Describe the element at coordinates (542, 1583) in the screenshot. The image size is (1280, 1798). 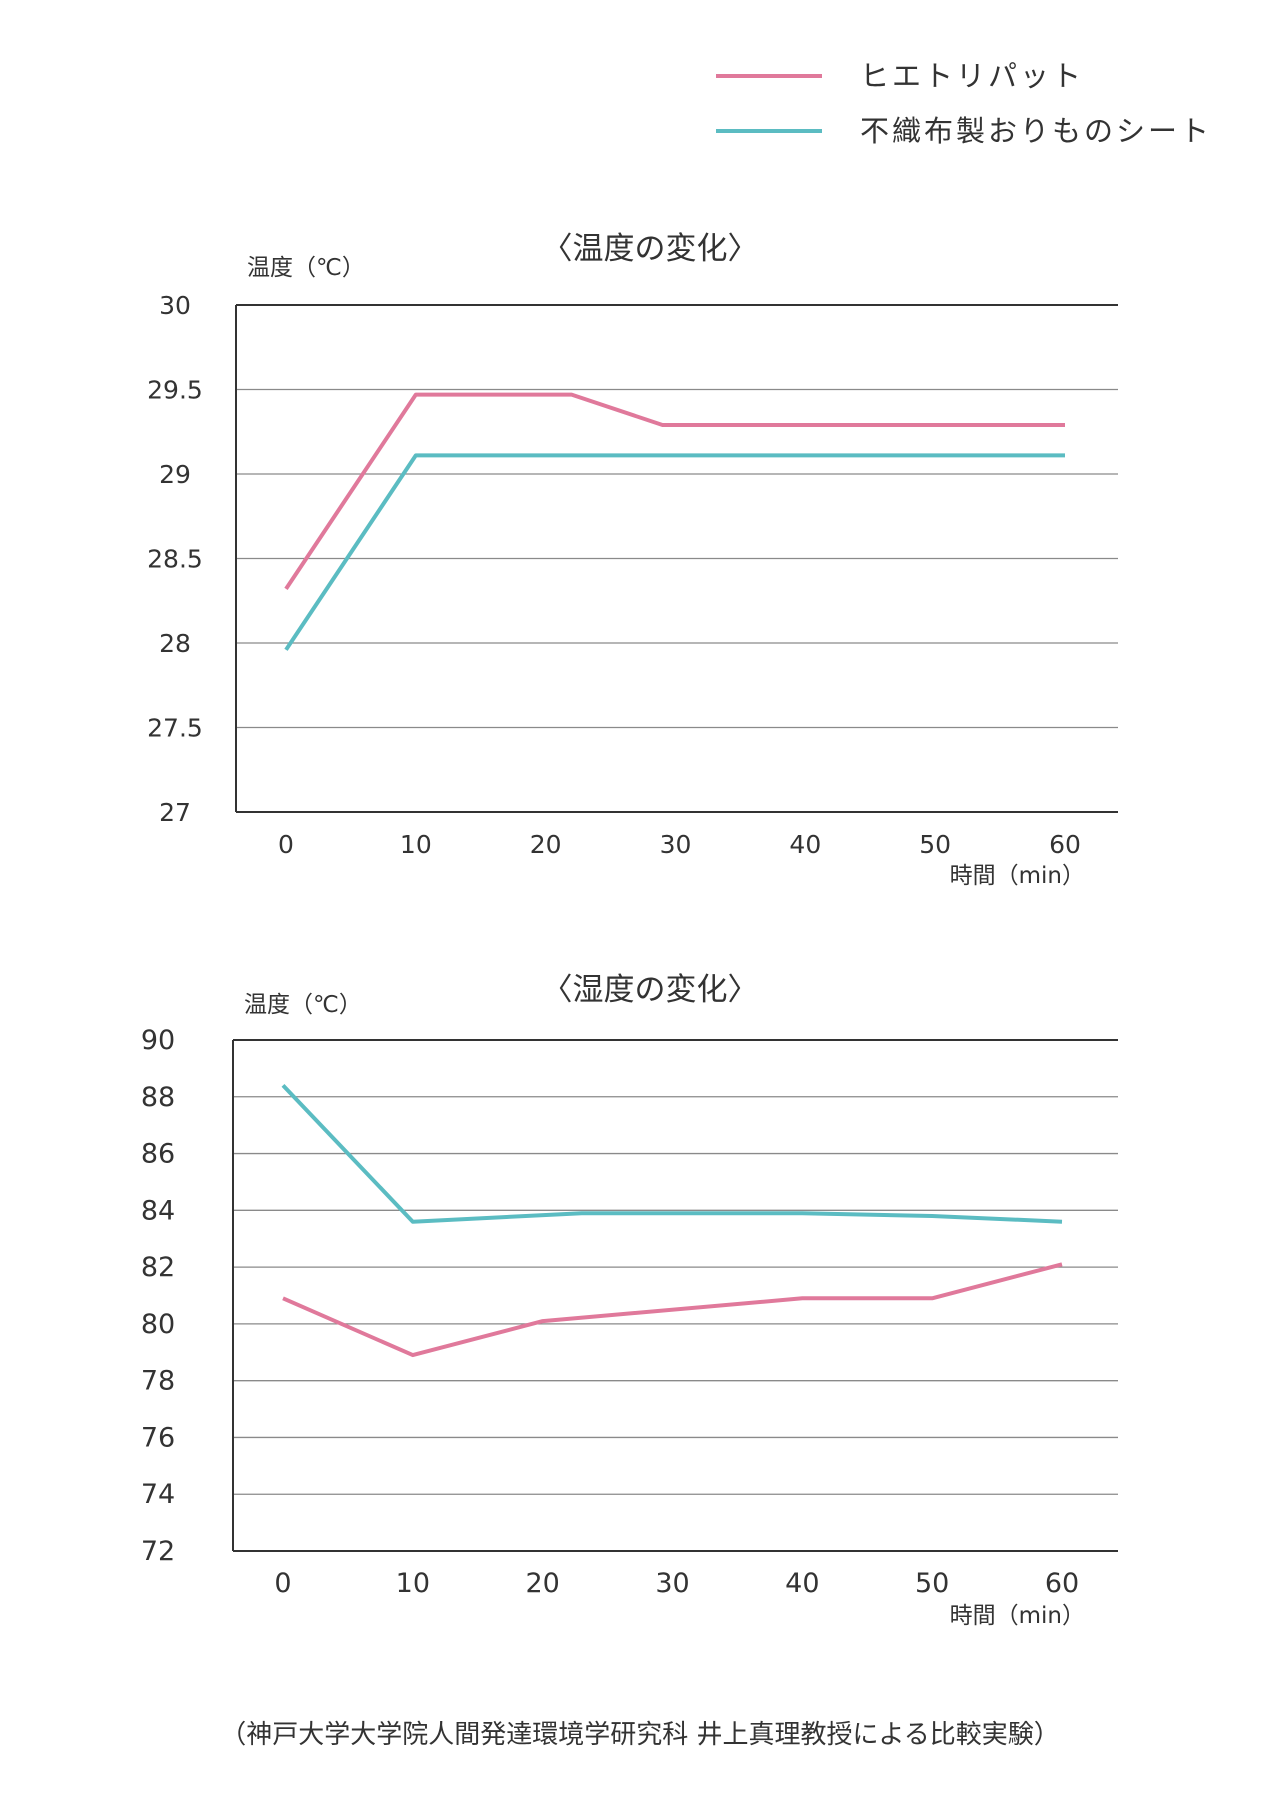
I see `humidity-xtick-label: 20` at that location.